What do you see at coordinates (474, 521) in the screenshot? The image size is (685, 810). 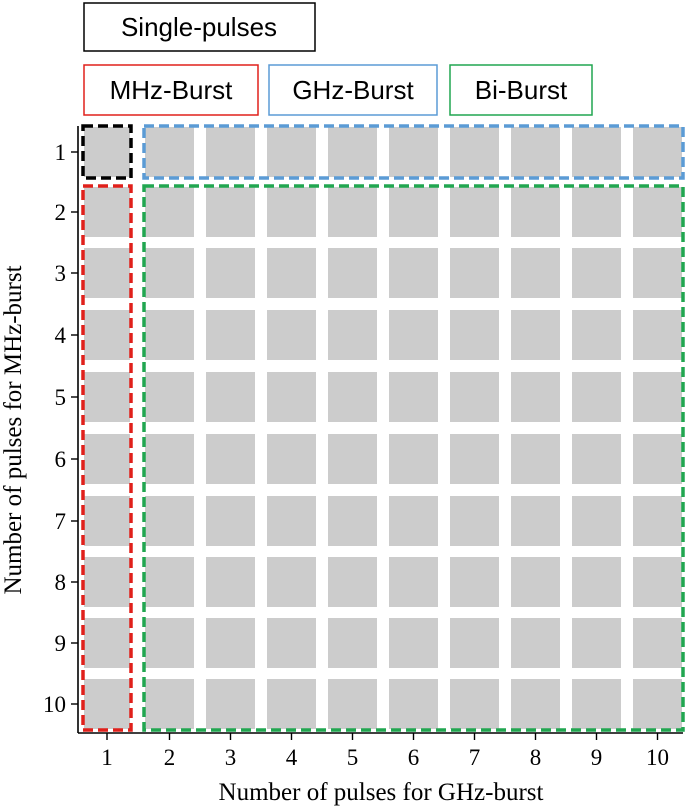 I see `grid-cell-r7-c7` at bounding box center [474, 521].